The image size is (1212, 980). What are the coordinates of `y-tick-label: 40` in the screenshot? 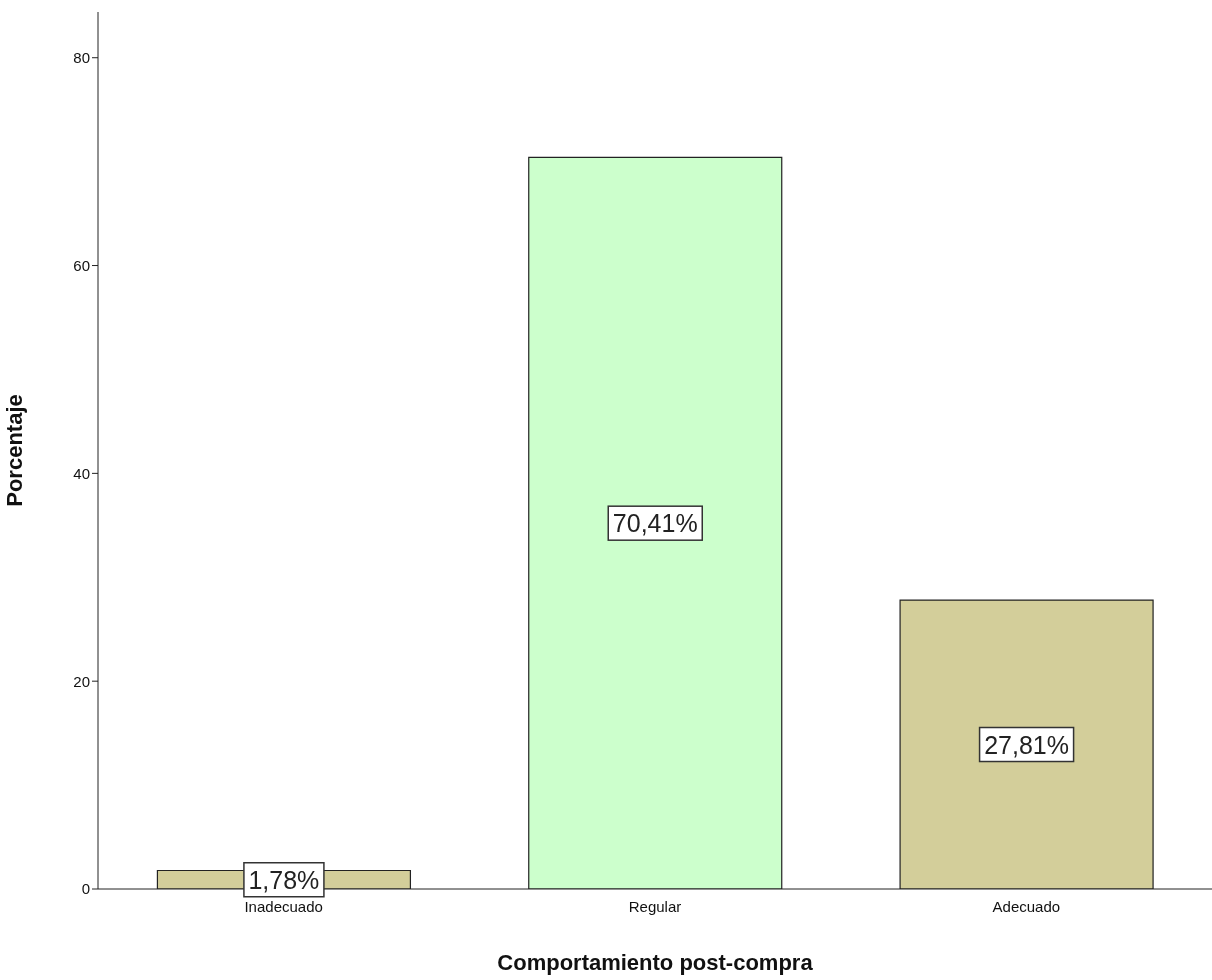 It's located at (81, 473).